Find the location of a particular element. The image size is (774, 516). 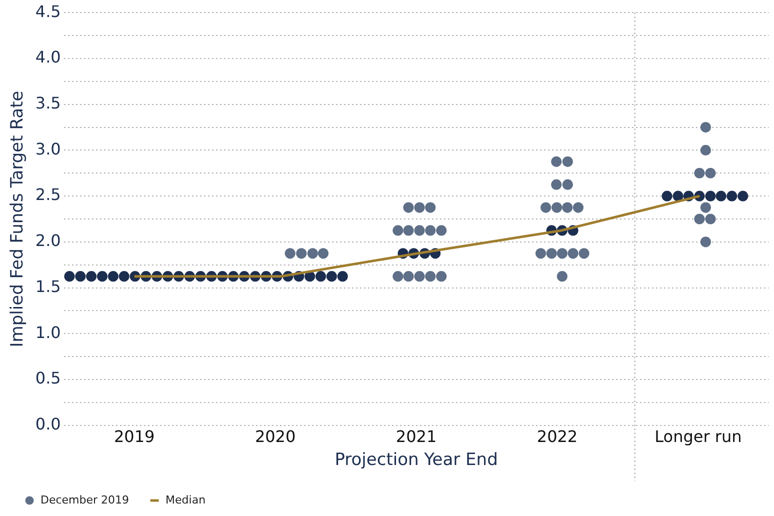

x-axis-title: Projection Year End is located at coordinates (416, 460).